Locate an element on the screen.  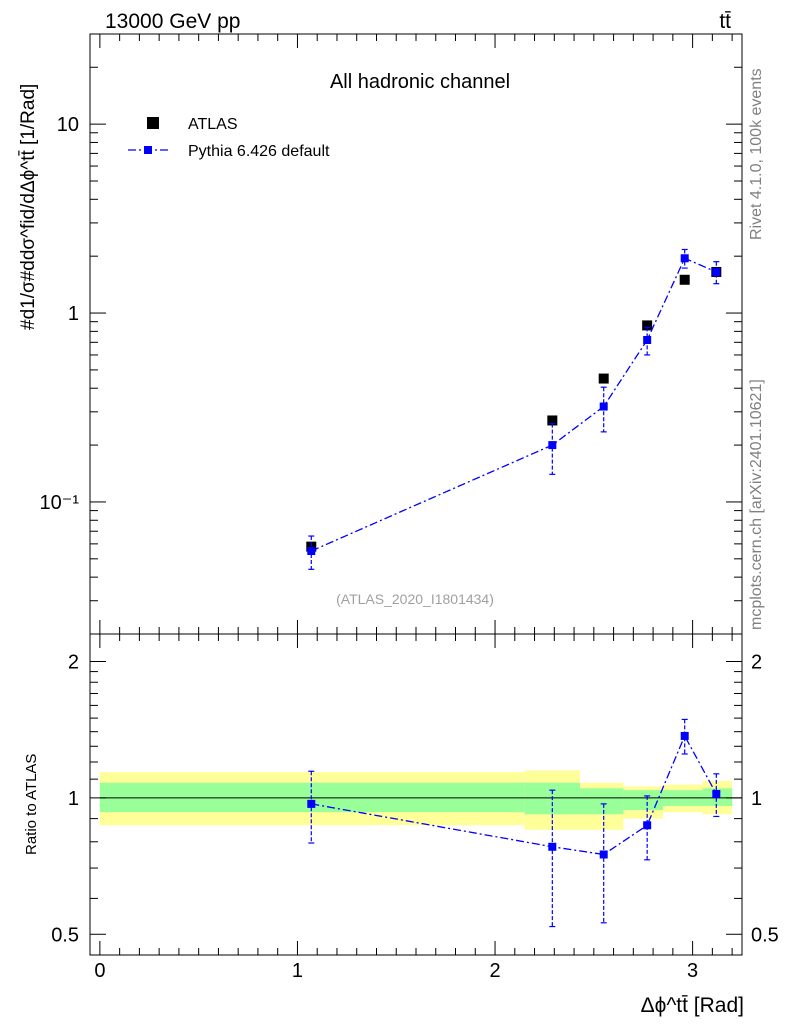
legend-pythia-label: Pythia 6.426 default is located at coordinates (259, 151).